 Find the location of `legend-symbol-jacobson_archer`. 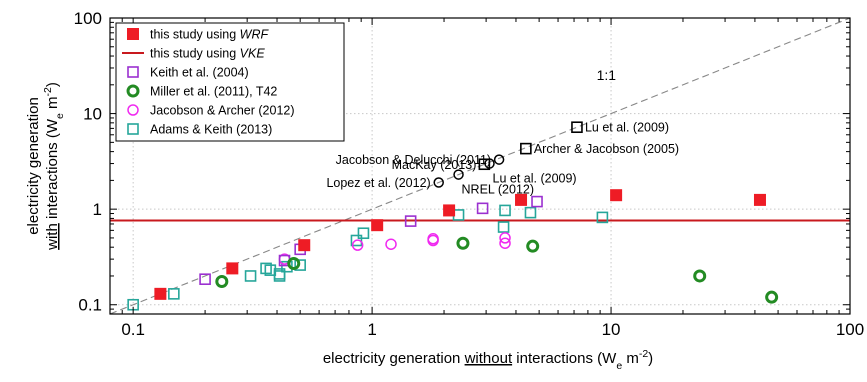

legend-symbol-jacobson_archer is located at coordinates (133, 110).